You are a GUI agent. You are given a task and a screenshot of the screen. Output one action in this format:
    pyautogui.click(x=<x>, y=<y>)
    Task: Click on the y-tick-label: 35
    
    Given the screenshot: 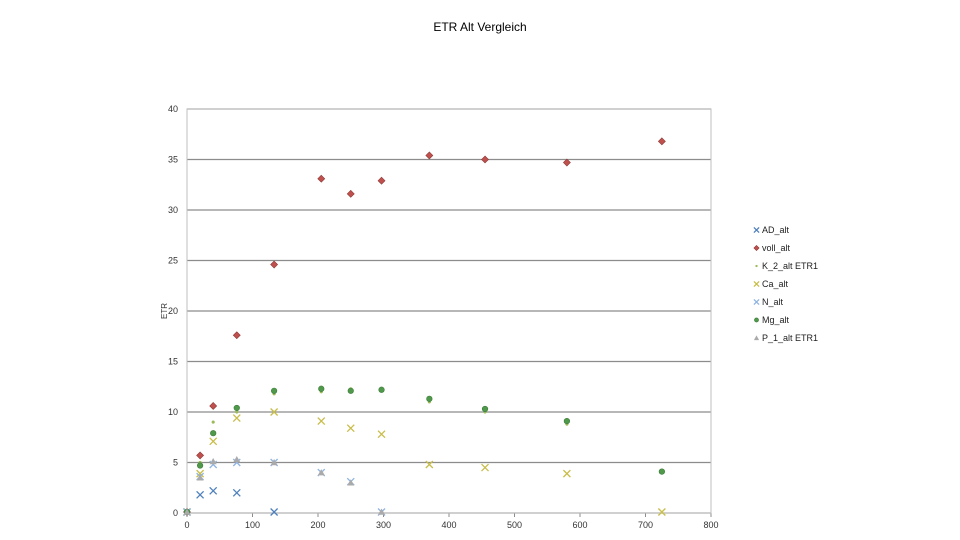 What is the action you would take?
    pyautogui.click(x=173, y=160)
    